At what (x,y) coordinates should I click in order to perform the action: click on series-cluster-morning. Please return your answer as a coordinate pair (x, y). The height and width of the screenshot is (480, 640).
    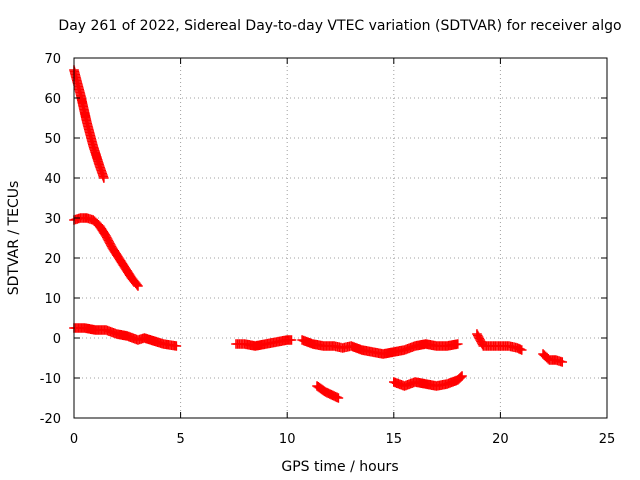
    Looking at the image, I should click on (264, 343).